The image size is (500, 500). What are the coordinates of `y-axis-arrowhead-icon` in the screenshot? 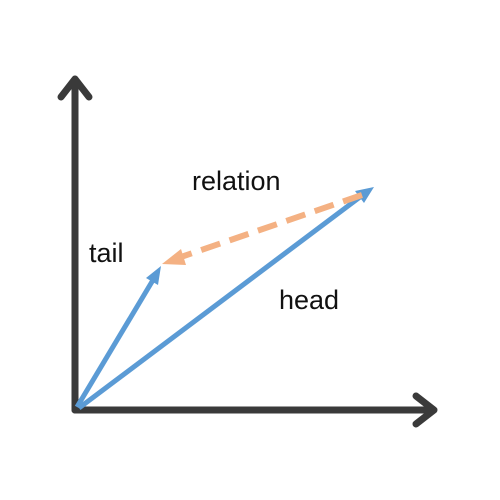 It's located at (75, 88).